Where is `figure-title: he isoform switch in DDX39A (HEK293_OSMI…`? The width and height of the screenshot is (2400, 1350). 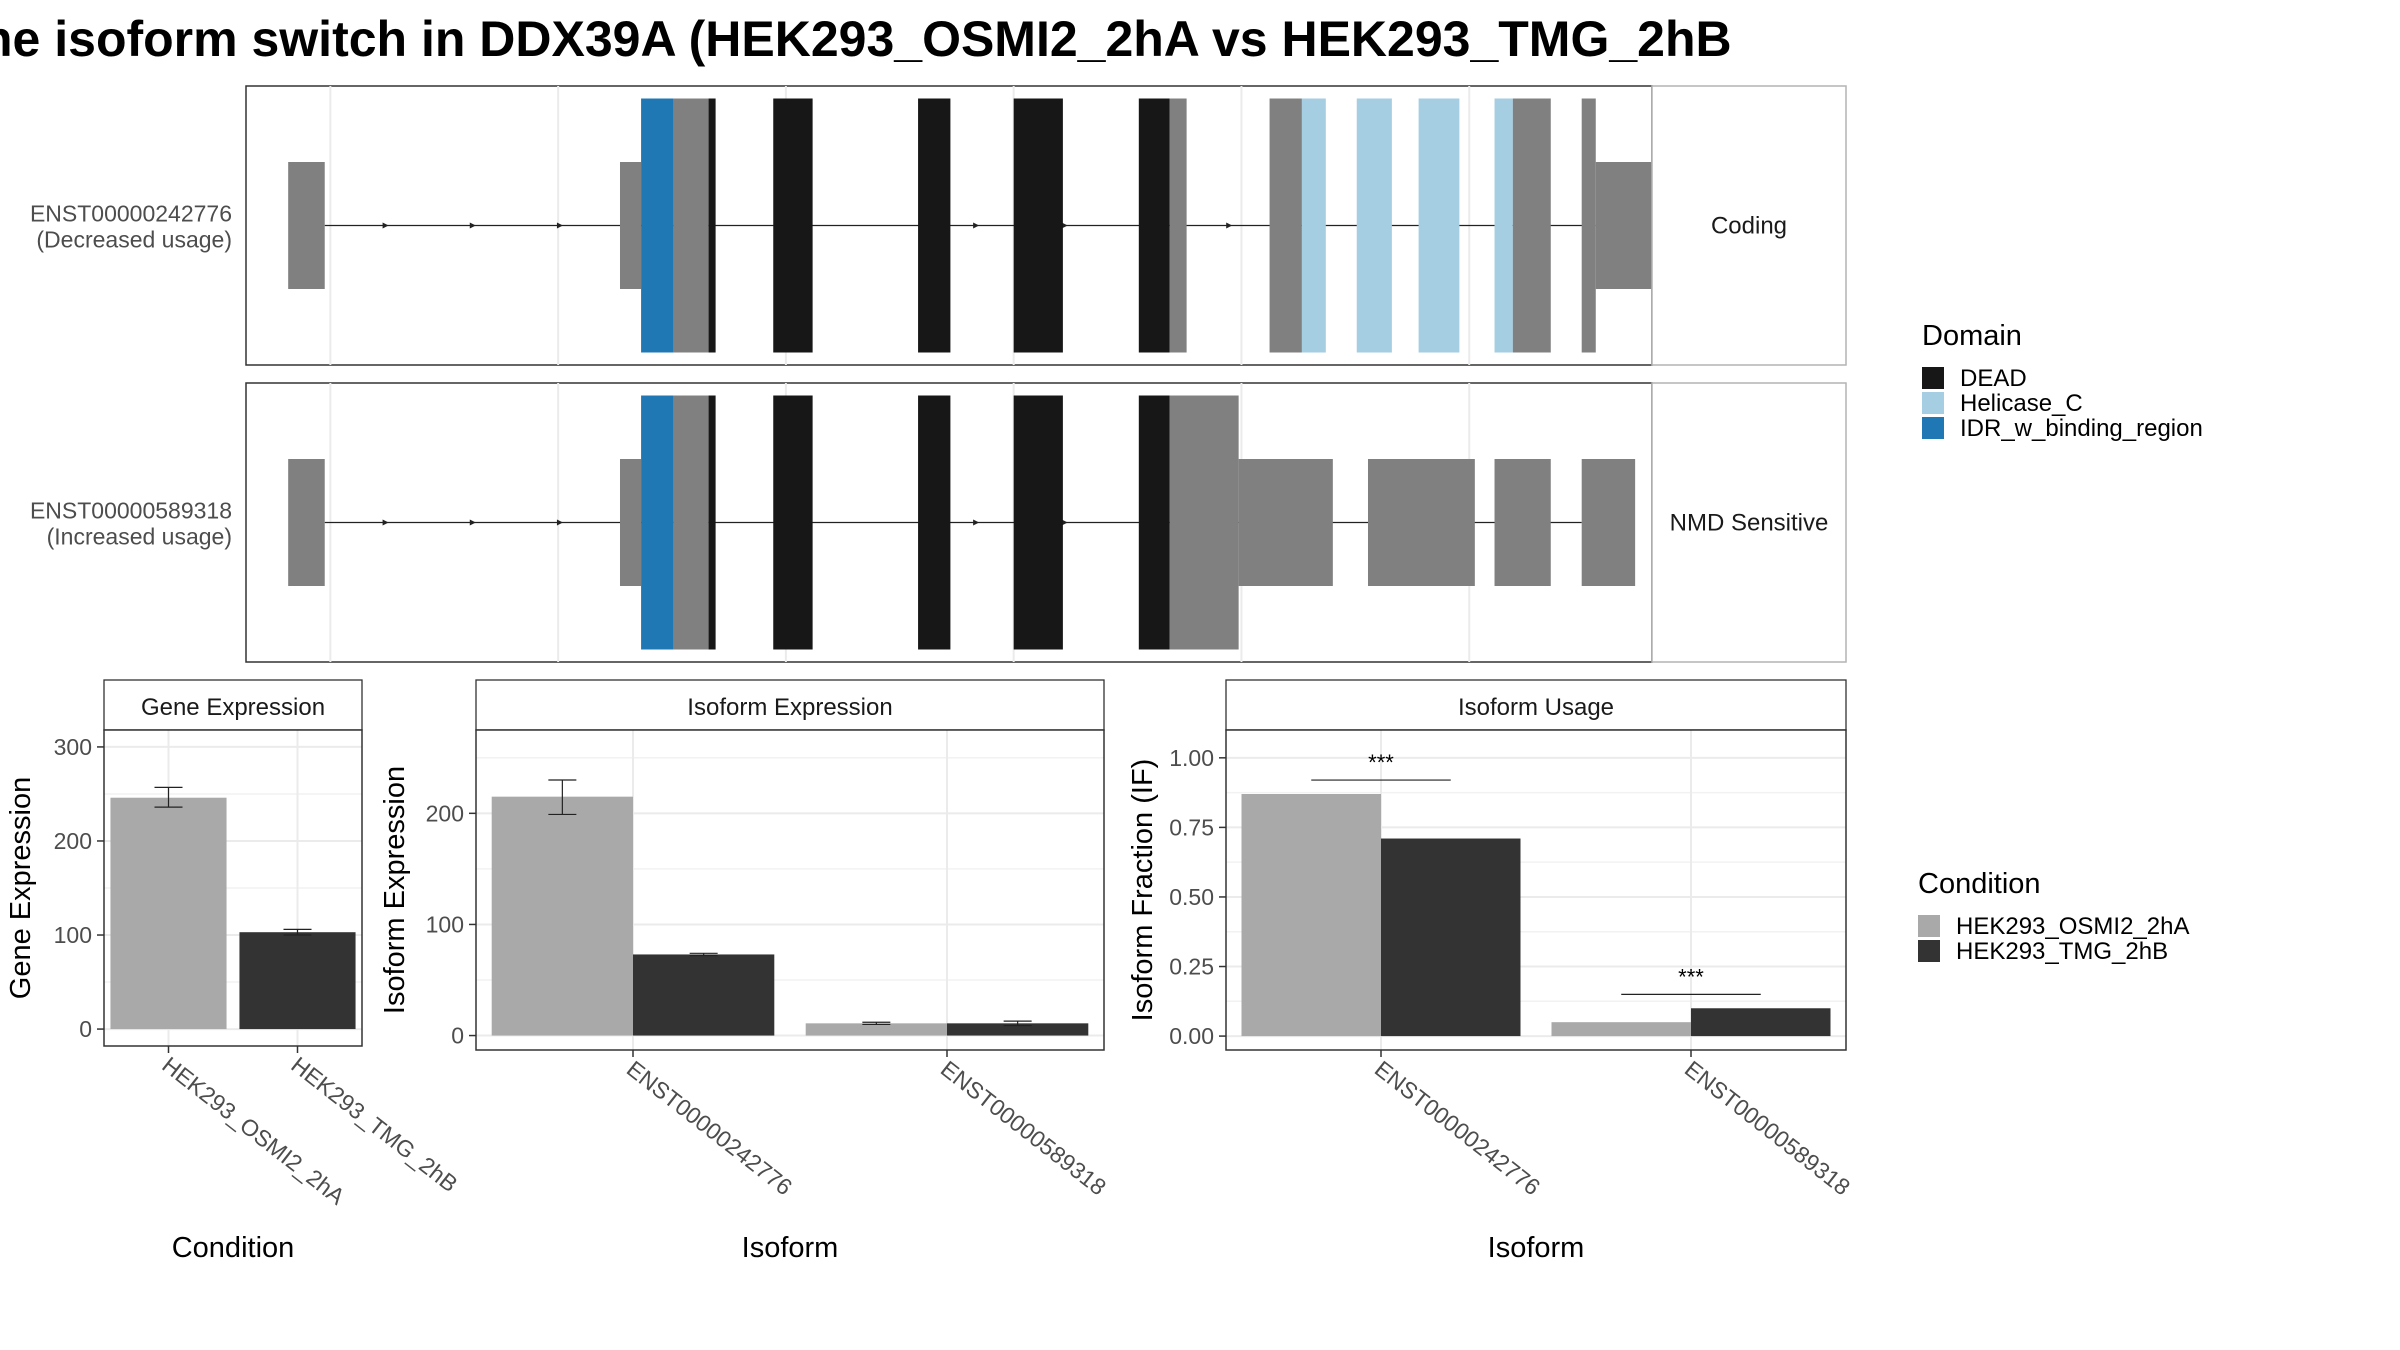
figure-title: he isoform switch in DDX39A (HEK293_OSMI… is located at coordinates (866, 39).